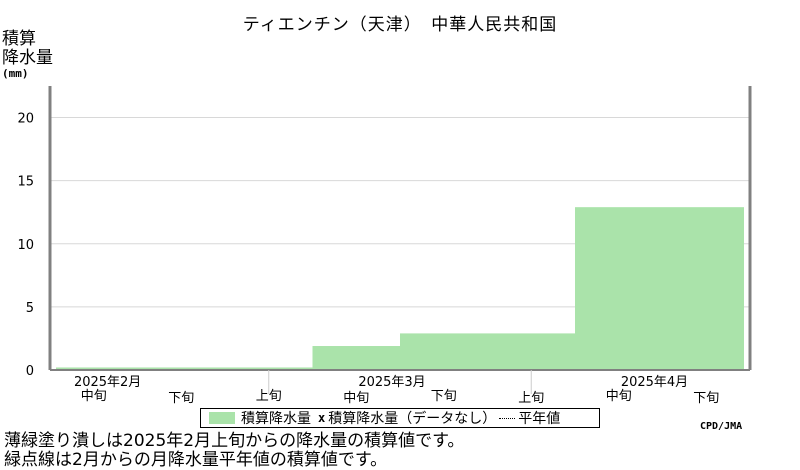 Image resolution: width=800 pixels, height=470 pixels. I want to click on y-tick-label: 15, so click(25, 182).